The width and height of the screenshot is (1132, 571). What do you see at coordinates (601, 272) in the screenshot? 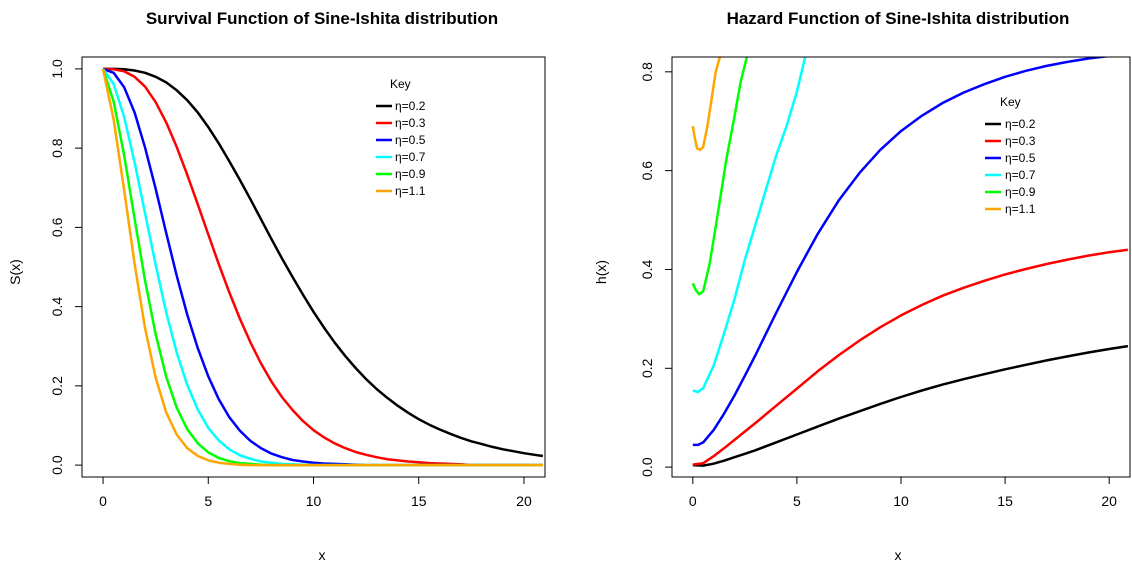
I see `y-axis-label: h(x)` at bounding box center [601, 272].